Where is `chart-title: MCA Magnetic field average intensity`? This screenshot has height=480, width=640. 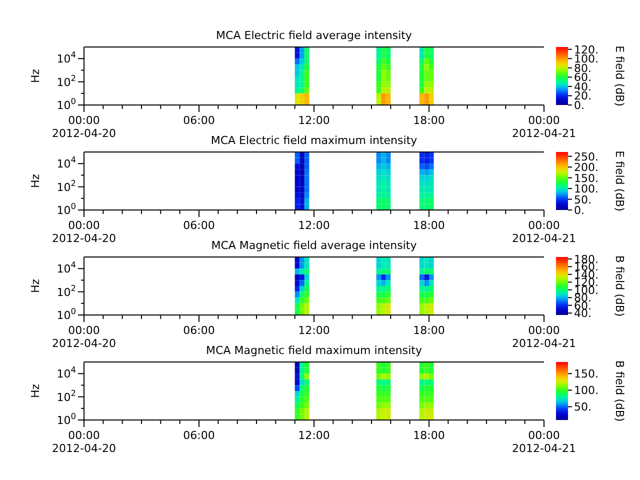 chart-title: MCA Magnetic field average intensity is located at coordinates (314, 245).